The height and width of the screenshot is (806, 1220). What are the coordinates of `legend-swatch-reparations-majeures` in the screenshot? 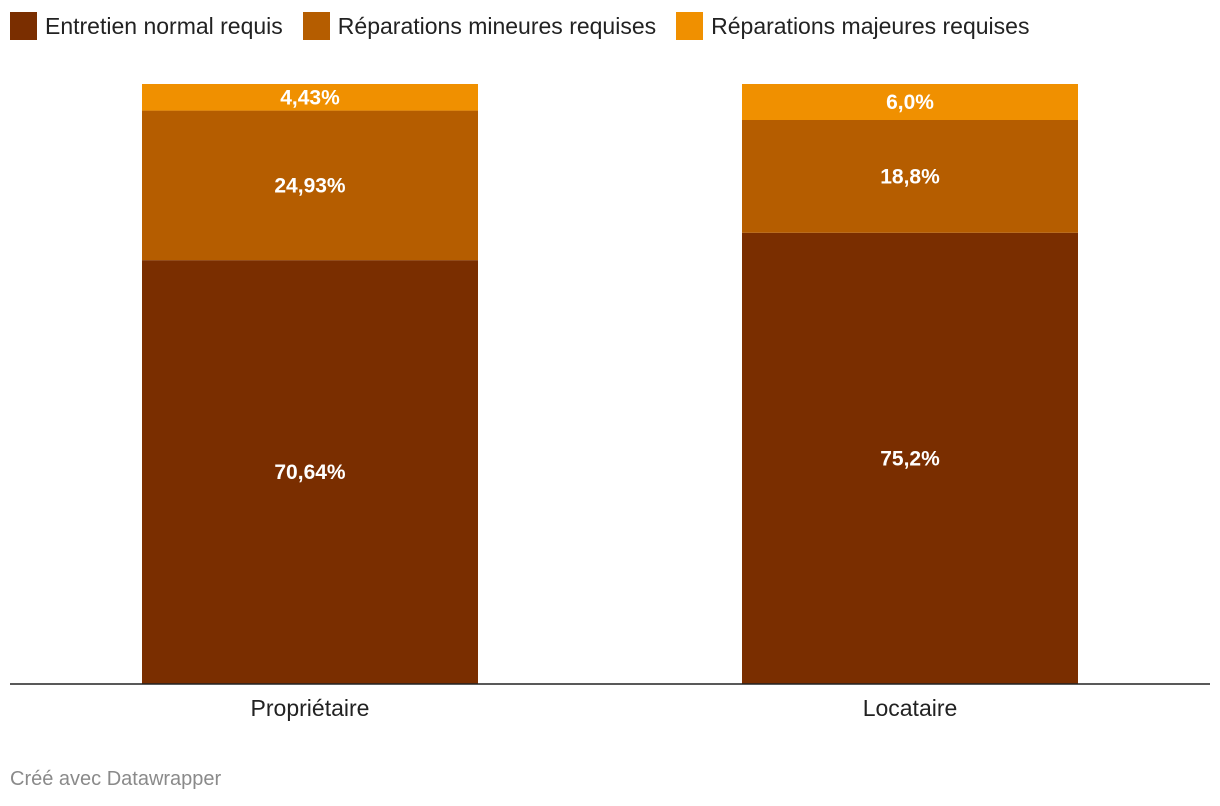 It's located at (690, 26).